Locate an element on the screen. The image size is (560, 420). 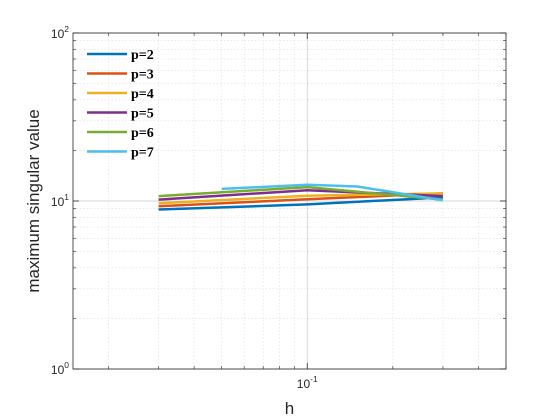
y-tick-labels: 10⁰ 10¹ 10² is located at coordinates (60, 200).